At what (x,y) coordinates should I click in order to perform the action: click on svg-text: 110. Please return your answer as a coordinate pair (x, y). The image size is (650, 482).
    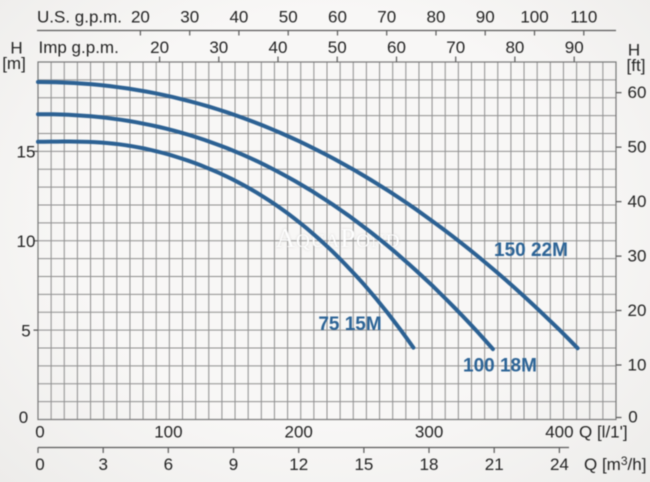
    Looking at the image, I should click on (583, 17).